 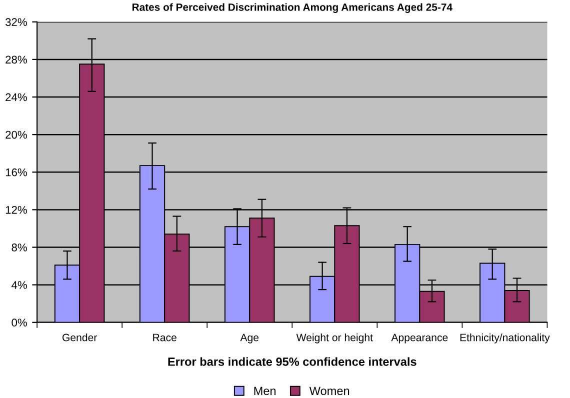 I want to click on x-tick-label: Appearance, so click(x=419, y=339).